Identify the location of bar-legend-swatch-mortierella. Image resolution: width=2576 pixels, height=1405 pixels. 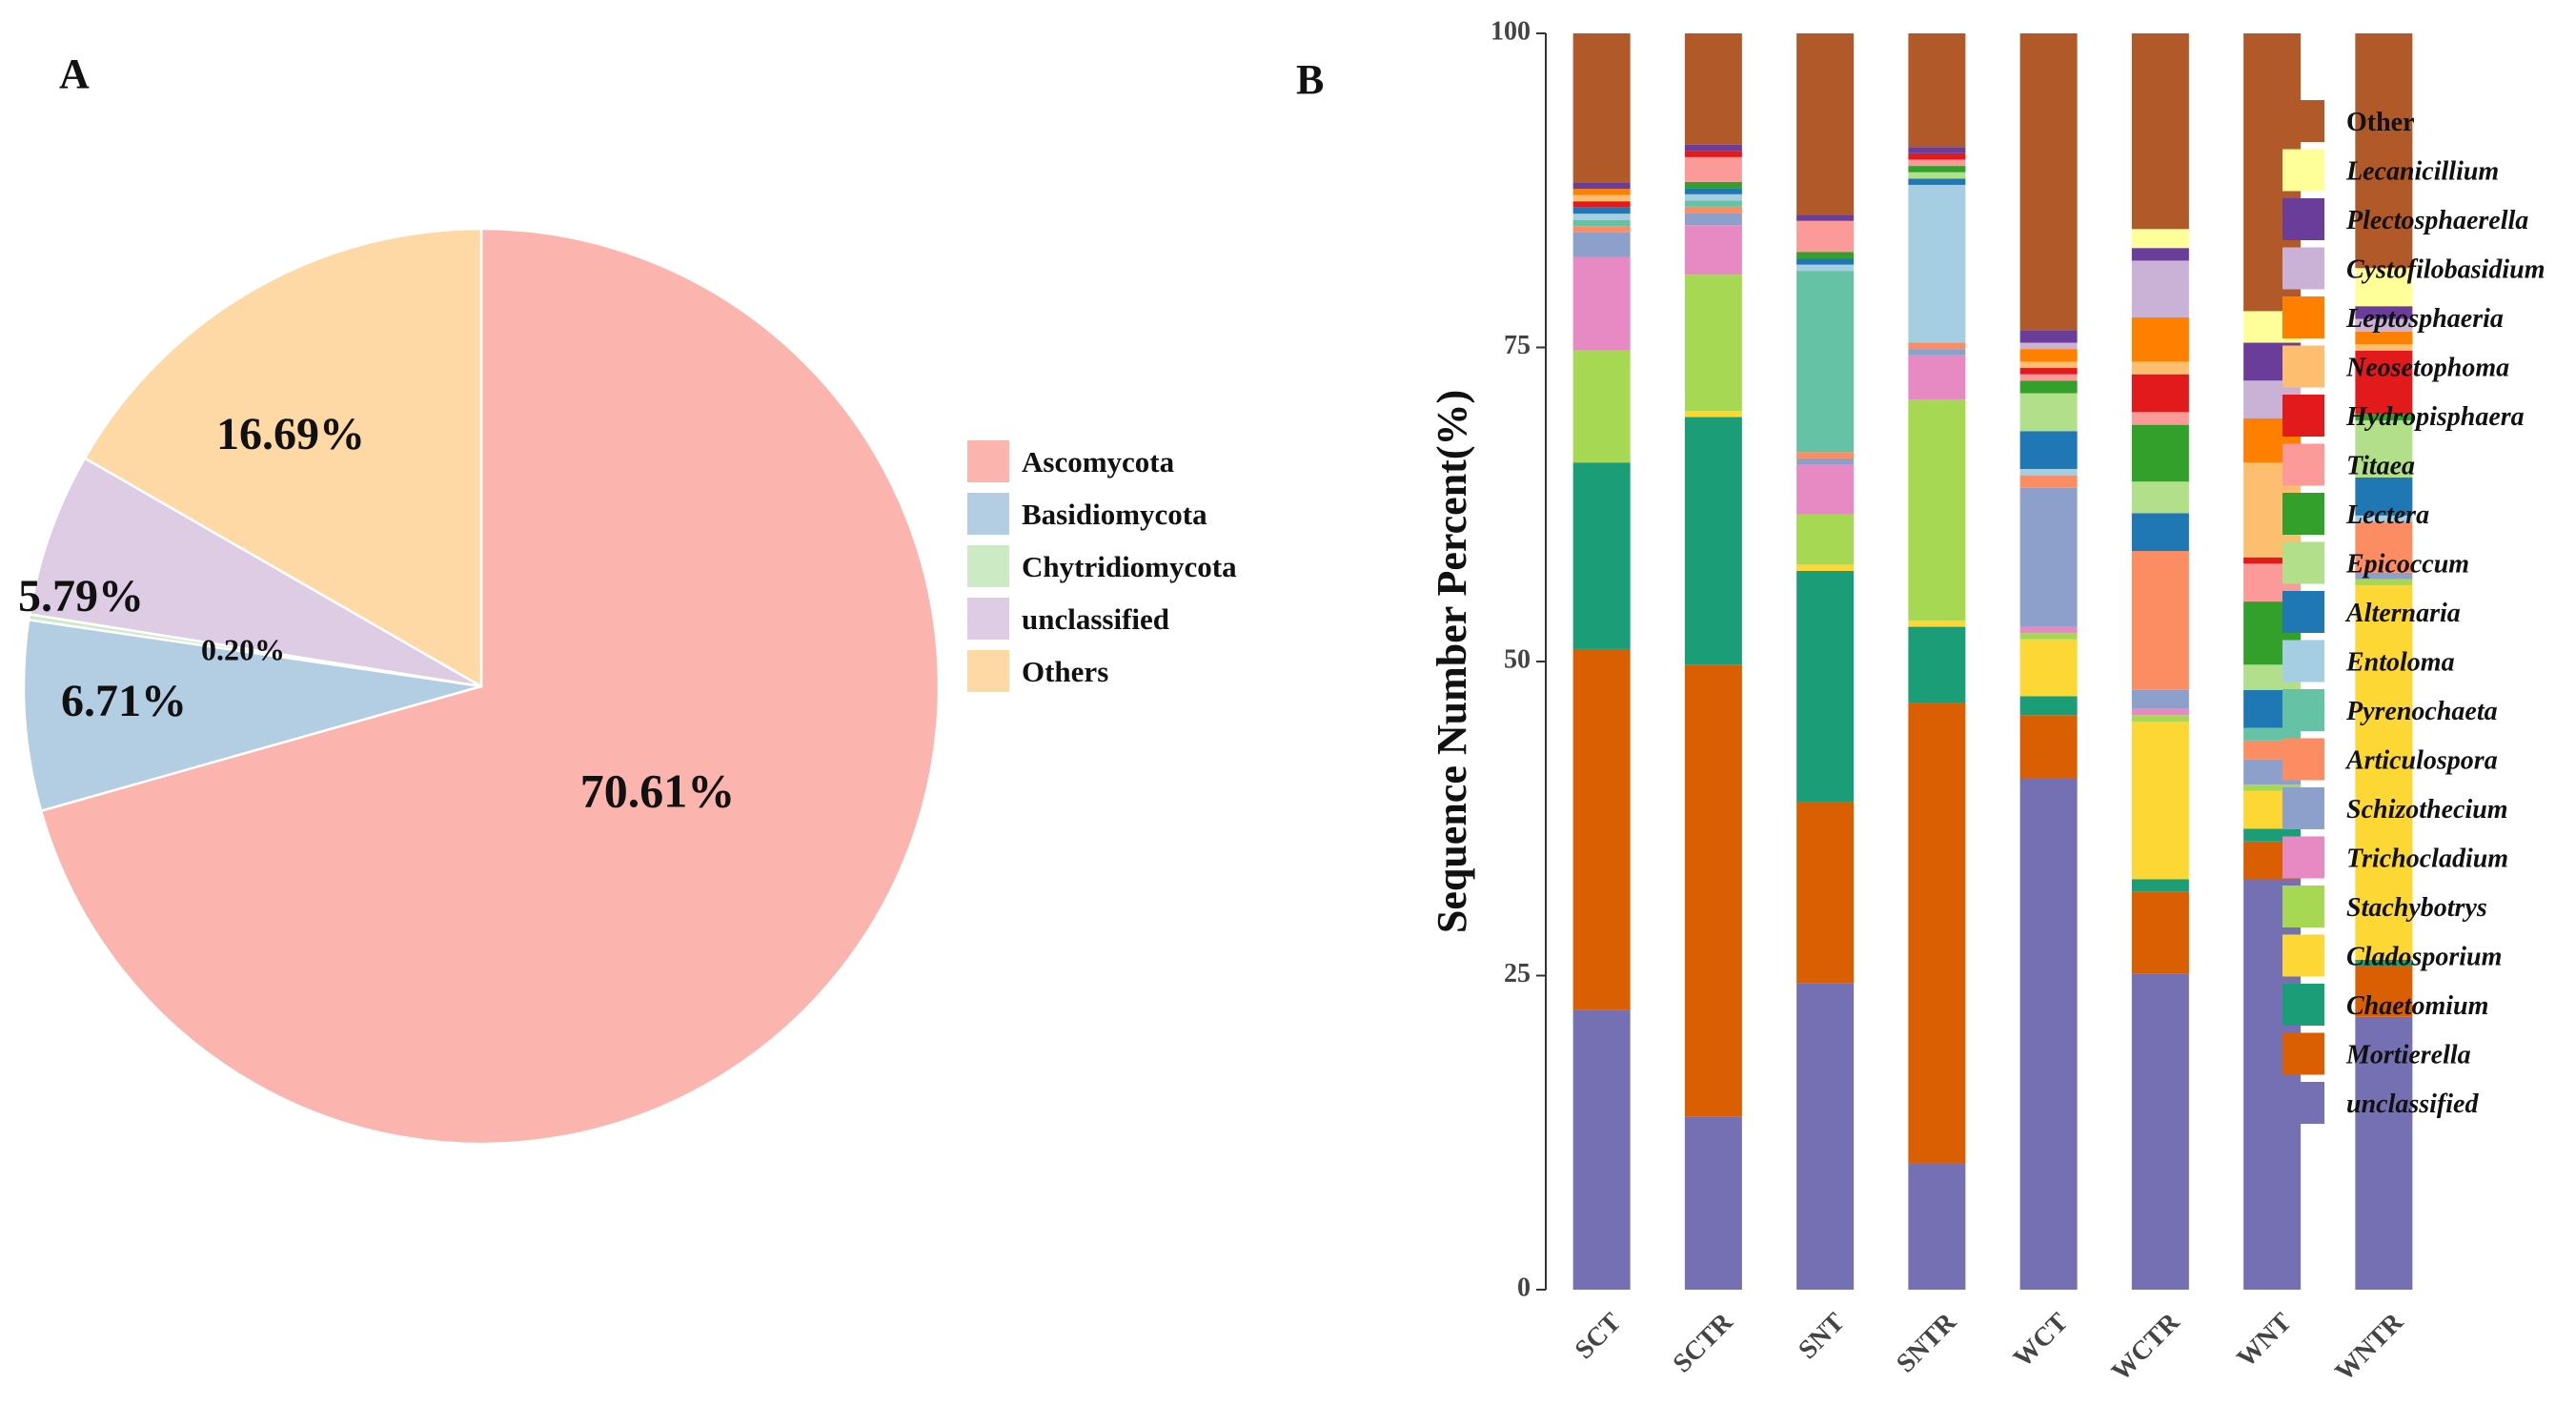
(2303, 1053).